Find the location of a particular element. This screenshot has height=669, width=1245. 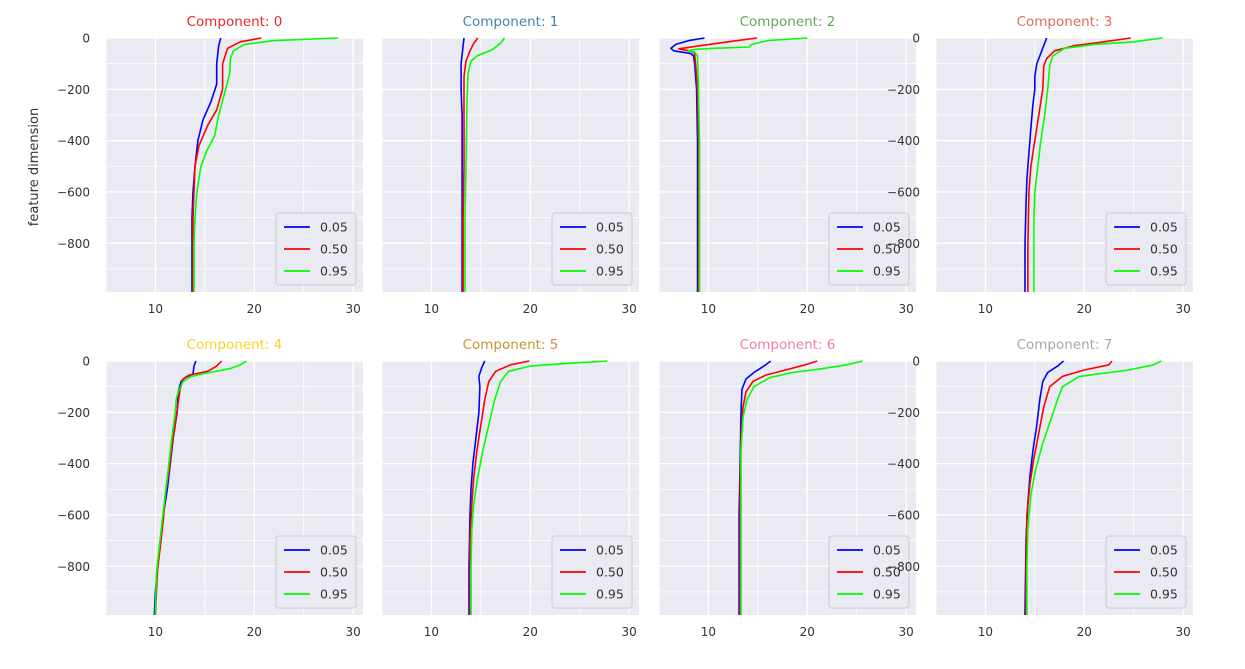

chart-panel-6: 10 20 30 Component: 6 0.05 0.50 0.95 is located at coordinates (787, 488).